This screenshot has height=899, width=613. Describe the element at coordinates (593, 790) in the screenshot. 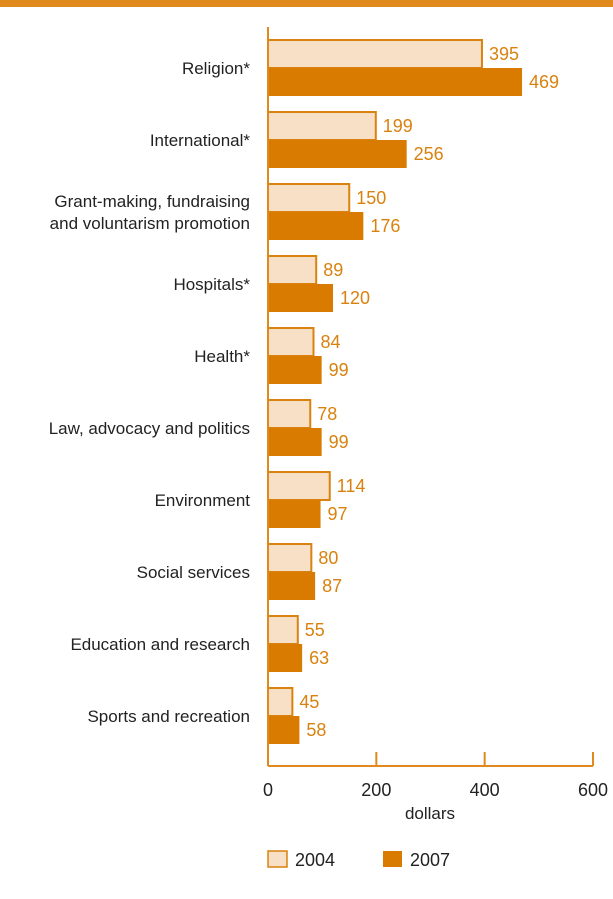

I see `x-tick-label: 600` at that location.